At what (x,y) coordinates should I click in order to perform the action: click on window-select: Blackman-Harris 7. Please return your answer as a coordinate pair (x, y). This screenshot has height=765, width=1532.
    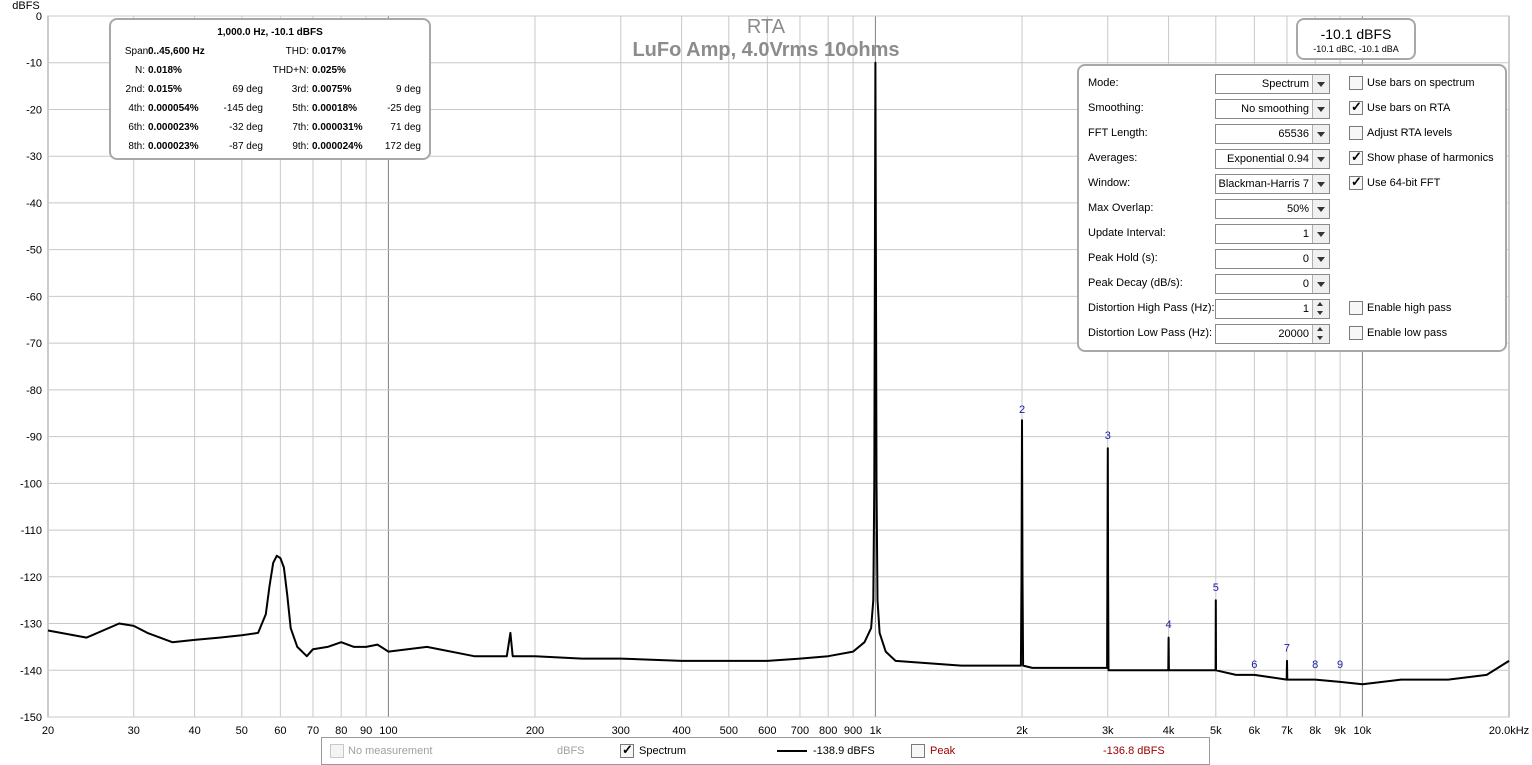
    Looking at the image, I should click on (1272, 184).